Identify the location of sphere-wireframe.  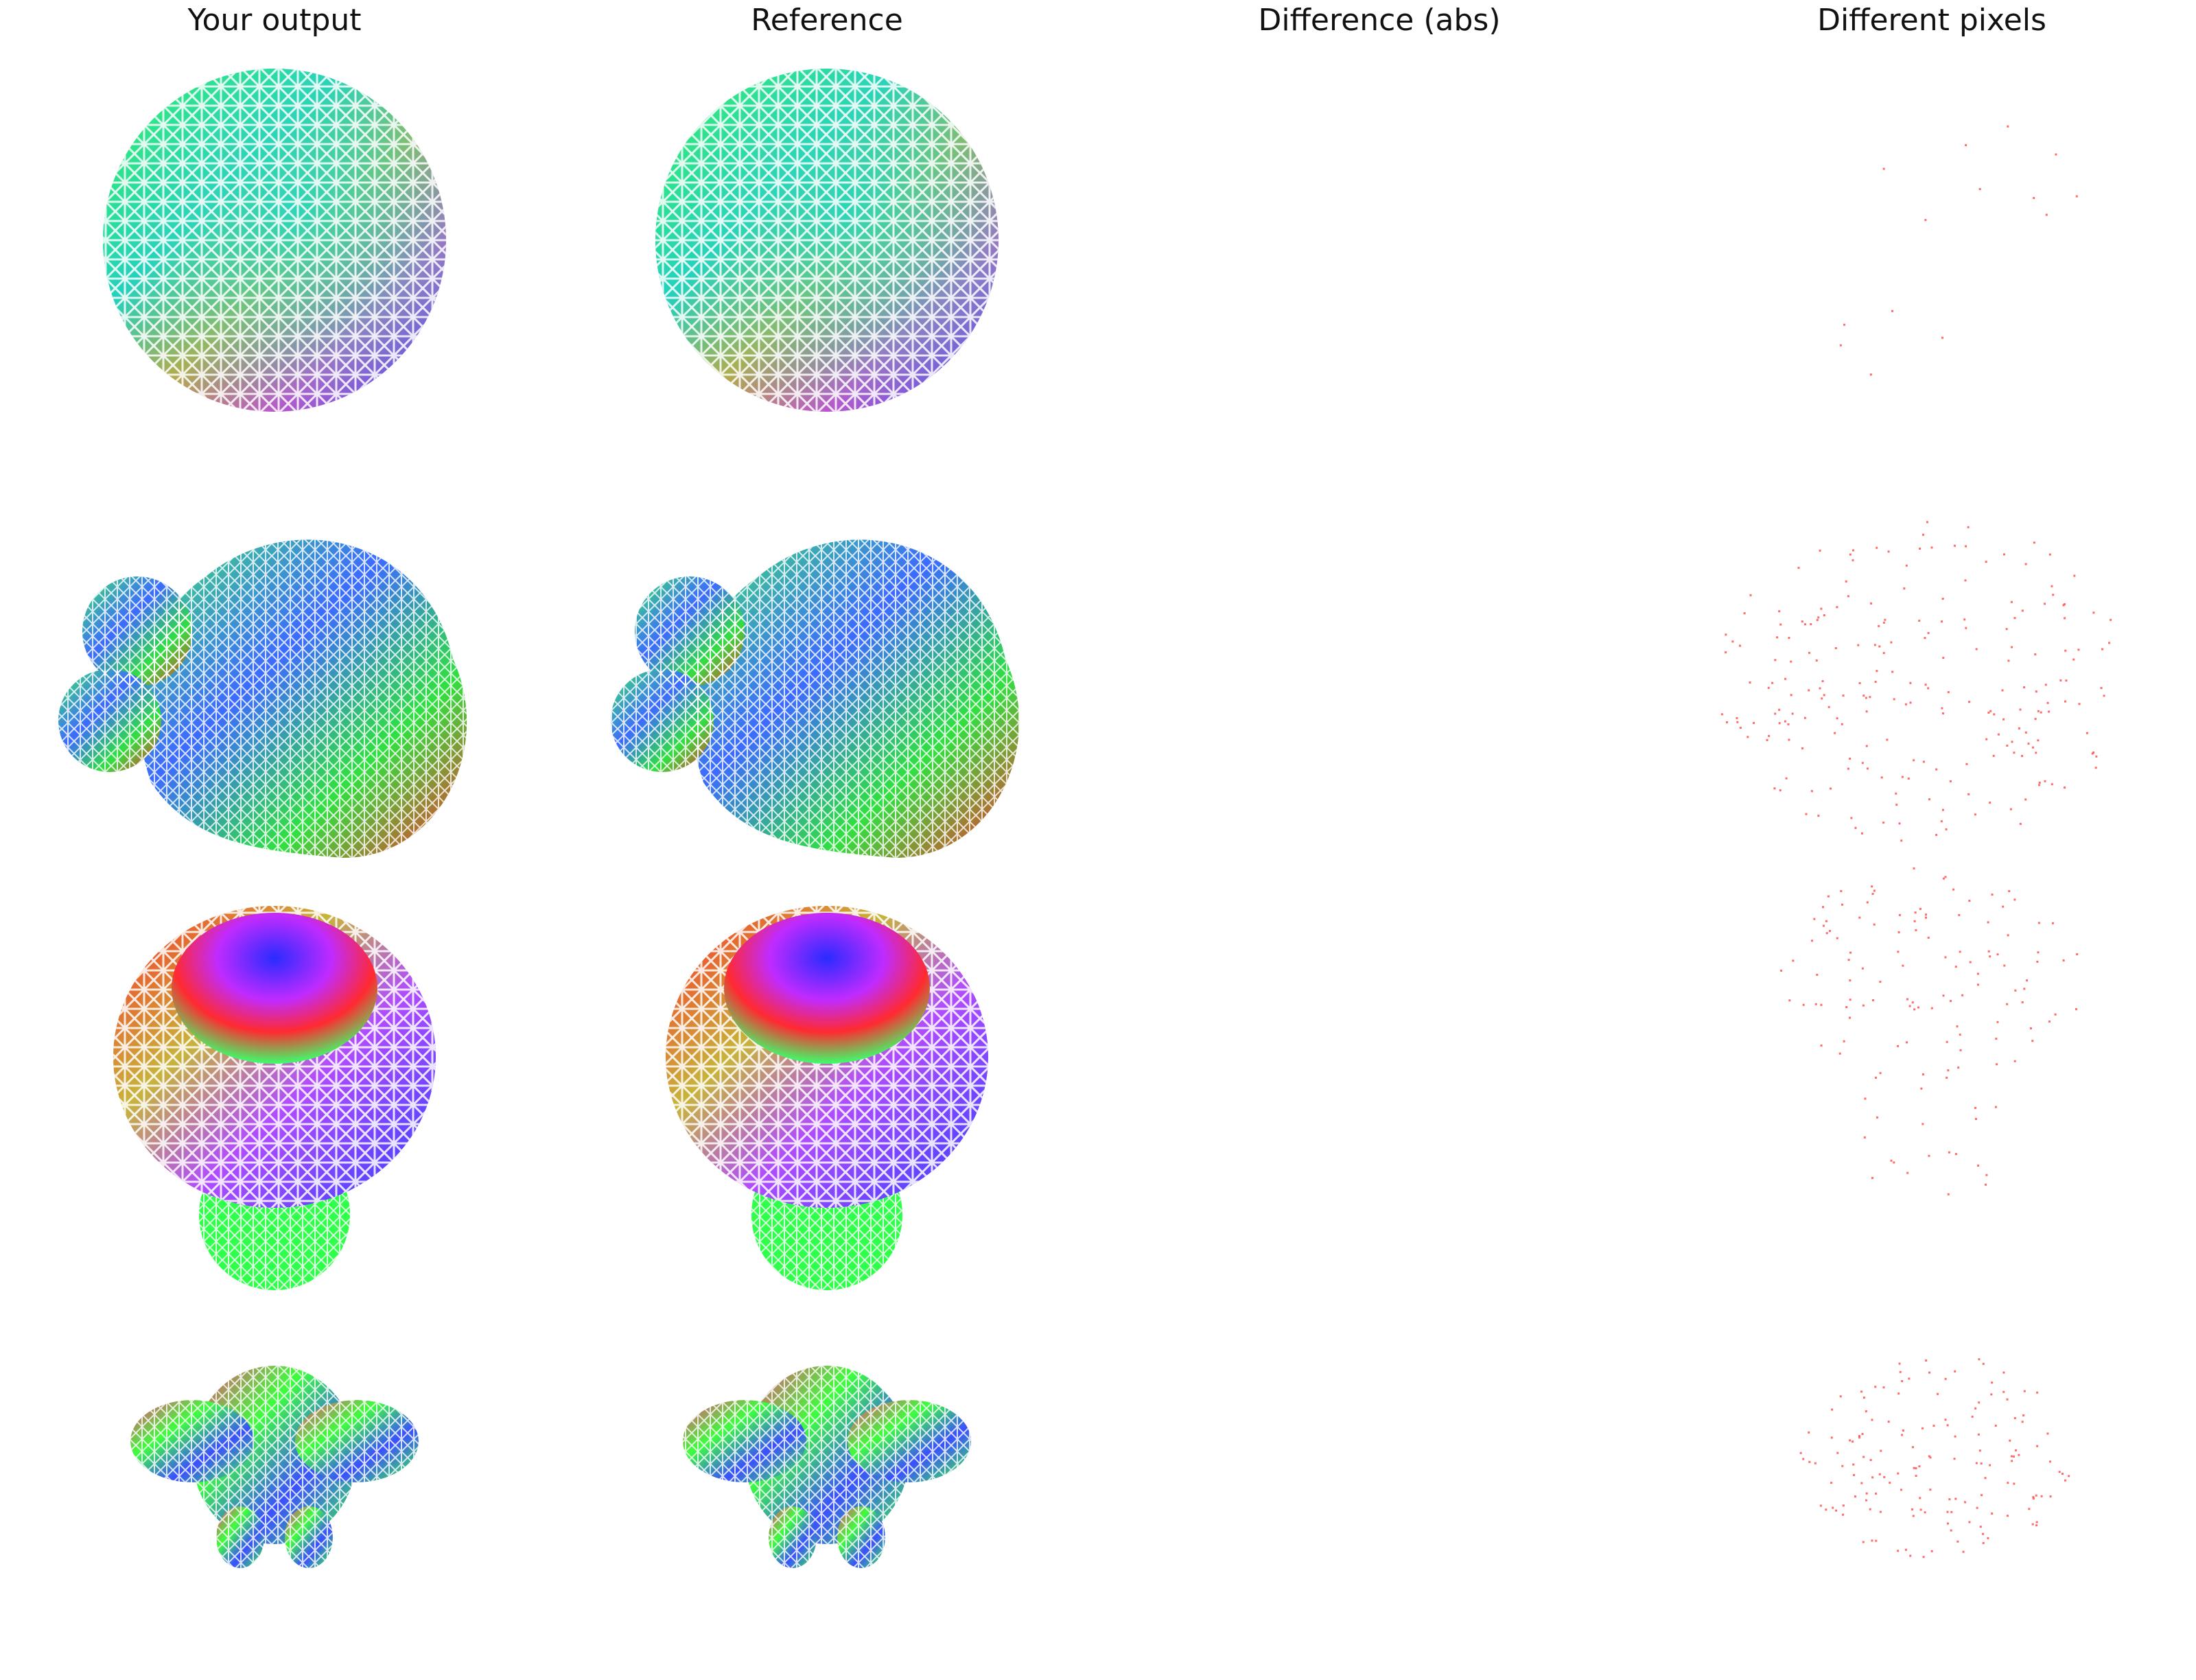
(826, 240).